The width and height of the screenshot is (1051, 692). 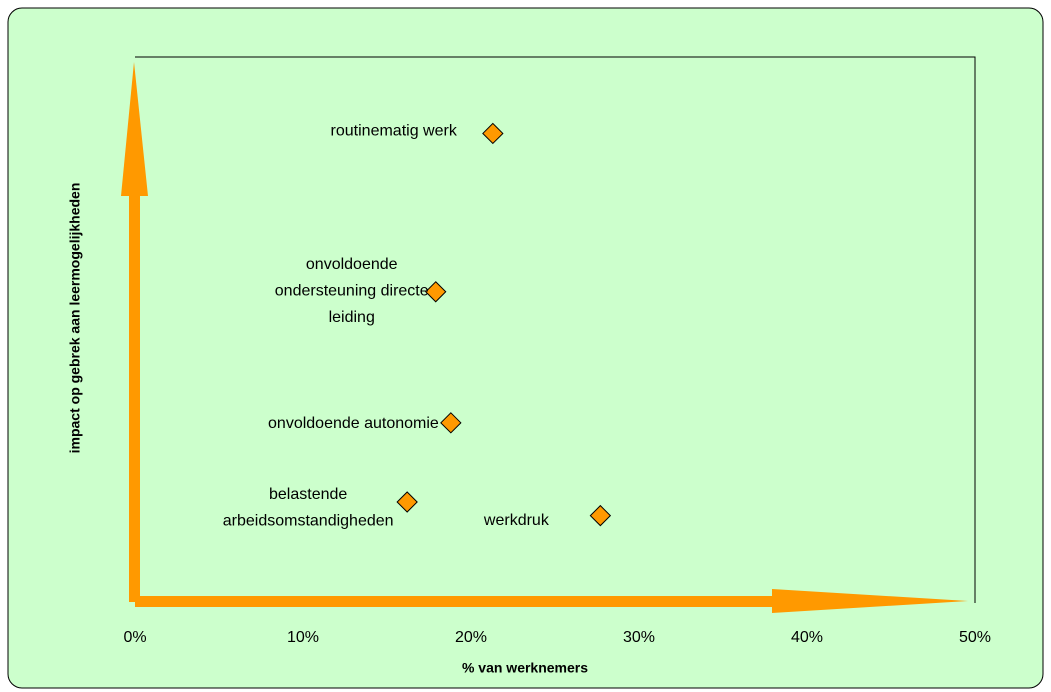 What do you see at coordinates (352, 264) in the screenshot?
I see `point-label: onvoldoende` at bounding box center [352, 264].